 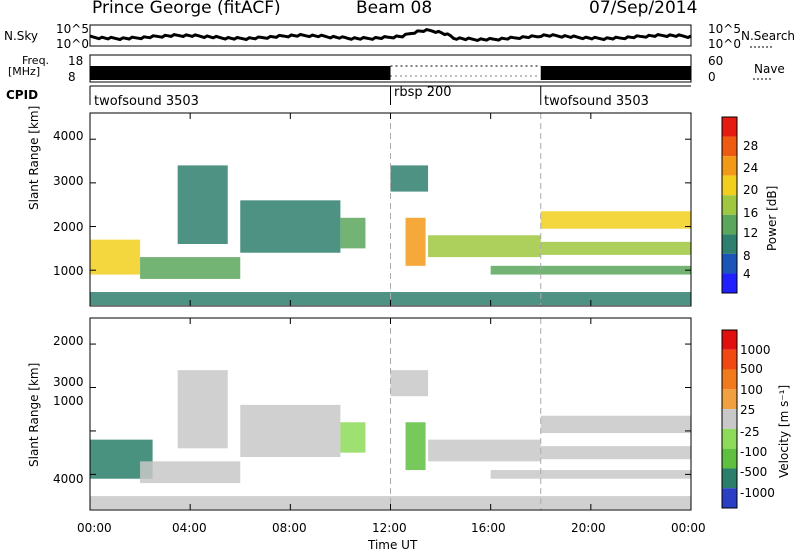 What do you see at coordinates (389, 528) in the screenshot?
I see `x-tick-3: 12:00` at bounding box center [389, 528].